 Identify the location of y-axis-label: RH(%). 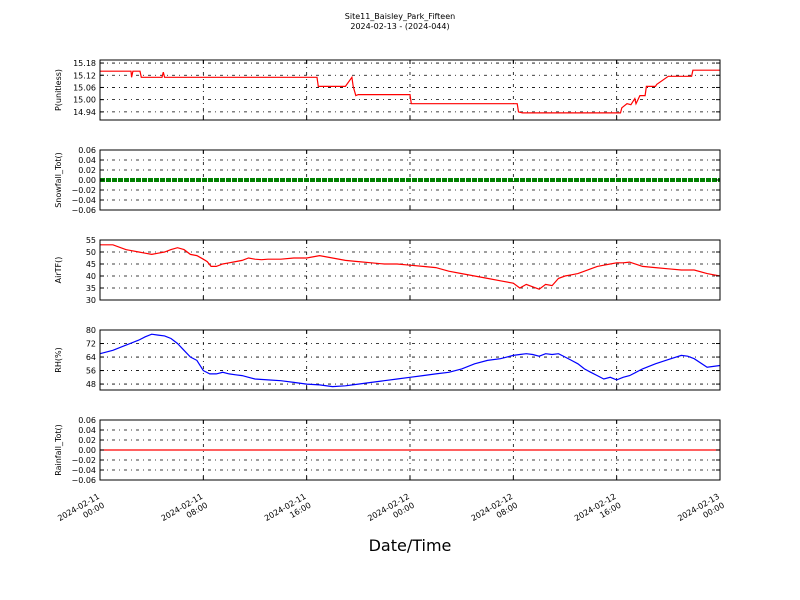
(58, 359).